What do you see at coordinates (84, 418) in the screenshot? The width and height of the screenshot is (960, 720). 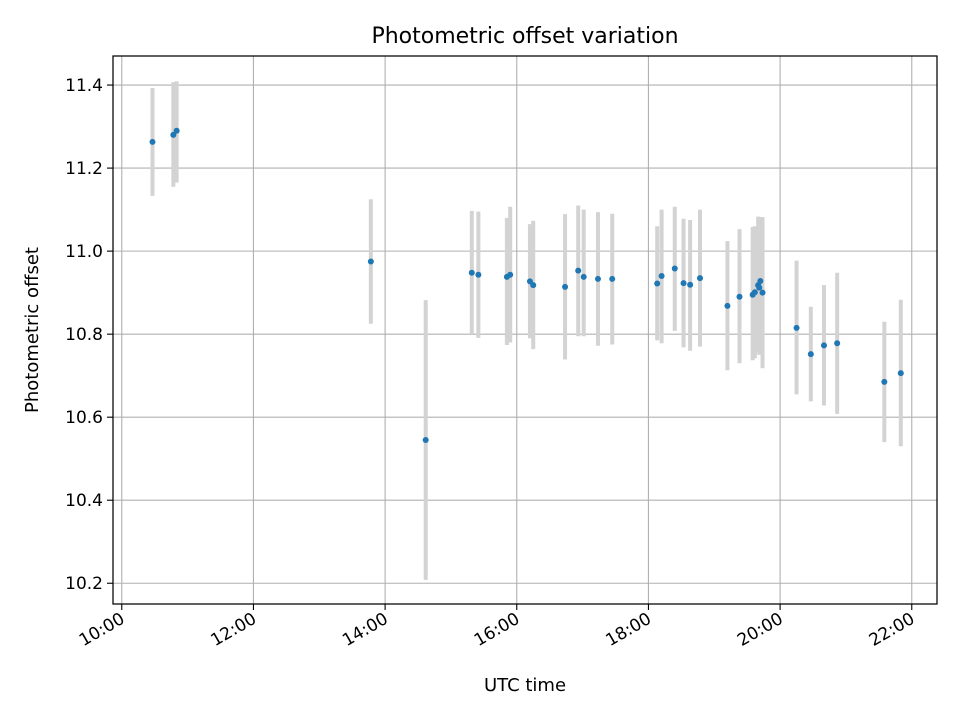 I see `y-tick-label: 10.6` at bounding box center [84, 418].